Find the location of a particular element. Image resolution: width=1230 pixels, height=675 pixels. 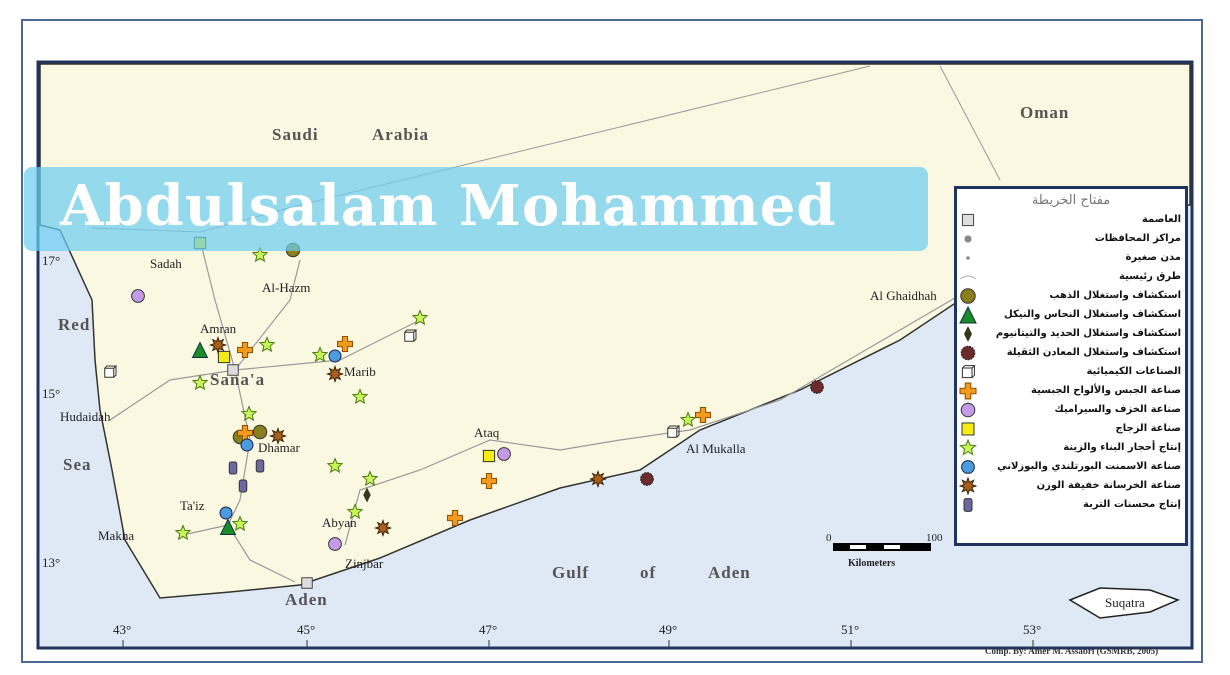

longitude-tick: 49° is located at coordinates (668, 629).